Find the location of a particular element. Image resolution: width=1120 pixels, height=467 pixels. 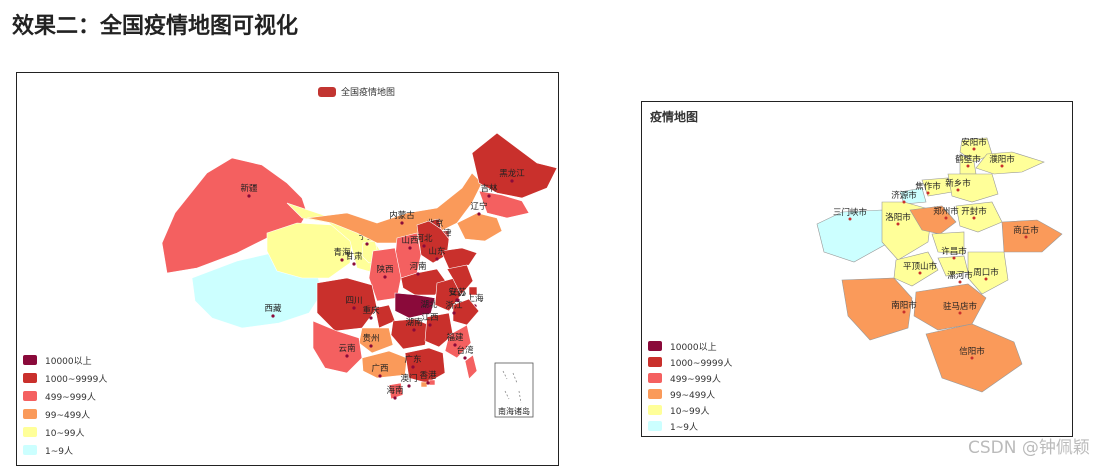

visual-map-label: 10000以上 is located at coordinates (68, 361).